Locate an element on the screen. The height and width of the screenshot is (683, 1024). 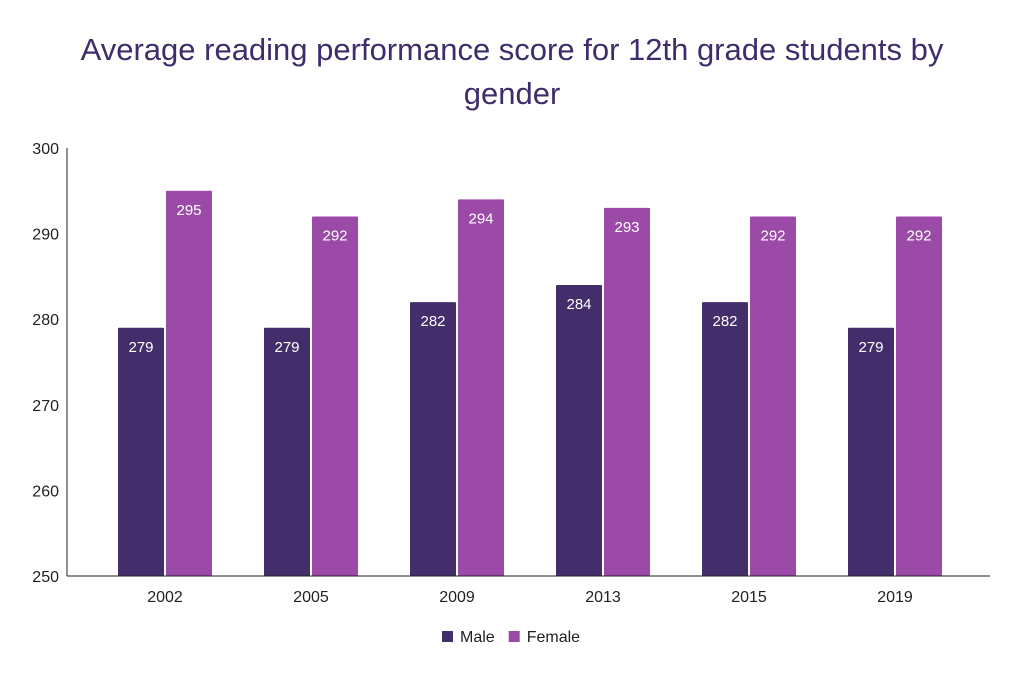
x-tick-label: 2002 is located at coordinates (165, 597).